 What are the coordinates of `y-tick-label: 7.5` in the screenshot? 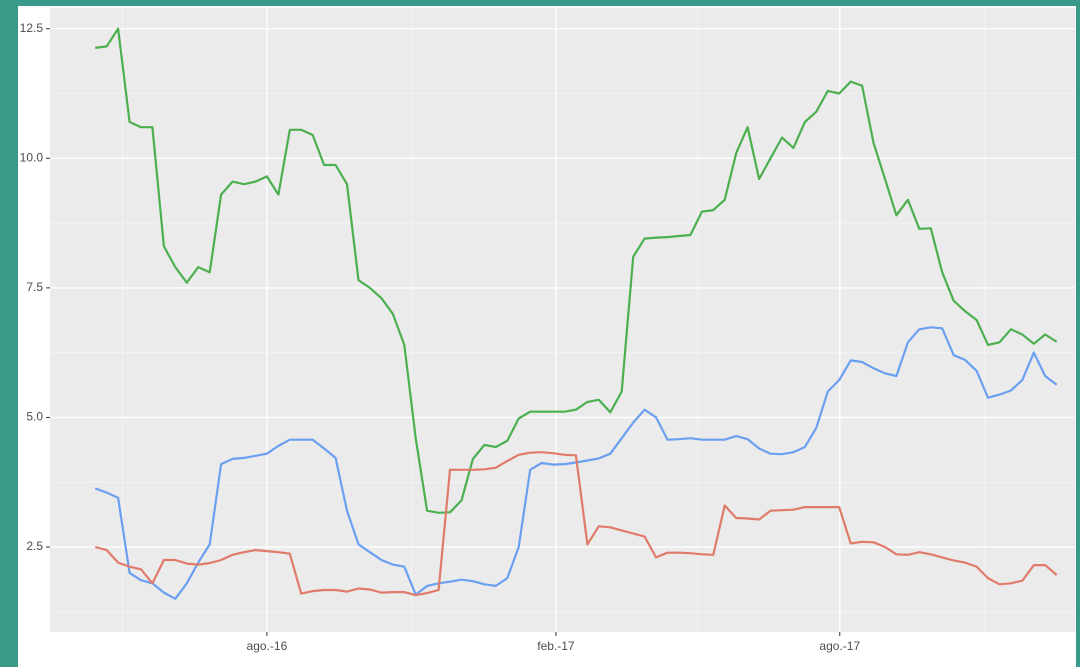 It's located at (34, 287).